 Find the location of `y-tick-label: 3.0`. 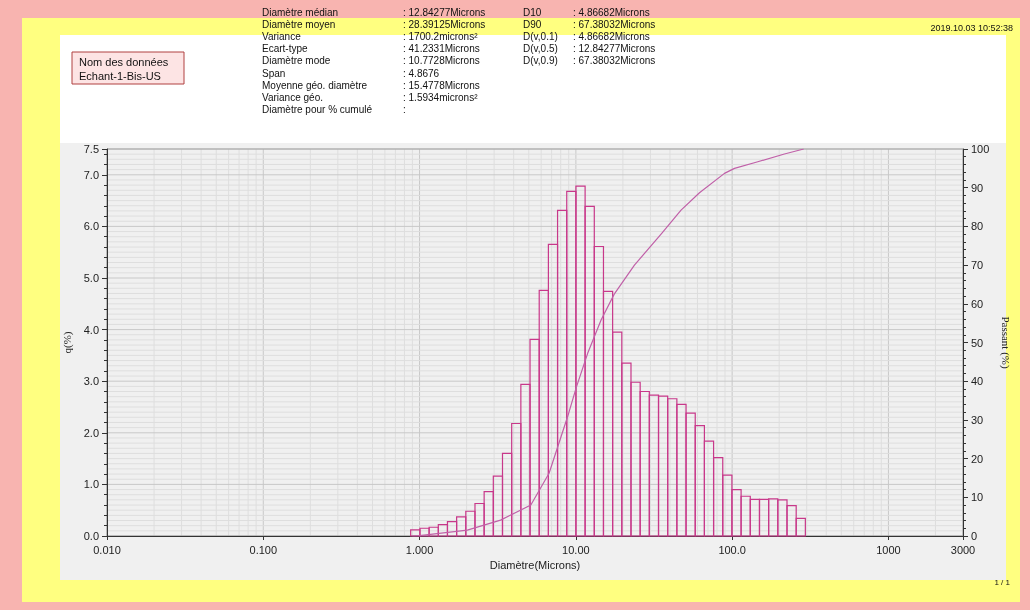

y-tick-label: 3.0 is located at coordinates (91, 381).